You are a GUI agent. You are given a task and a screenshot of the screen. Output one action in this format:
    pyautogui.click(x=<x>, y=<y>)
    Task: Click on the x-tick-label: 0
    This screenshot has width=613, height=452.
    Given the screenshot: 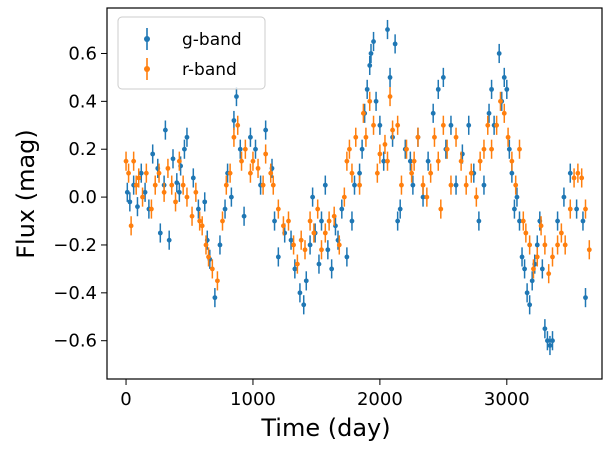 What is the action you would take?
    pyautogui.click(x=125, y=399)
    